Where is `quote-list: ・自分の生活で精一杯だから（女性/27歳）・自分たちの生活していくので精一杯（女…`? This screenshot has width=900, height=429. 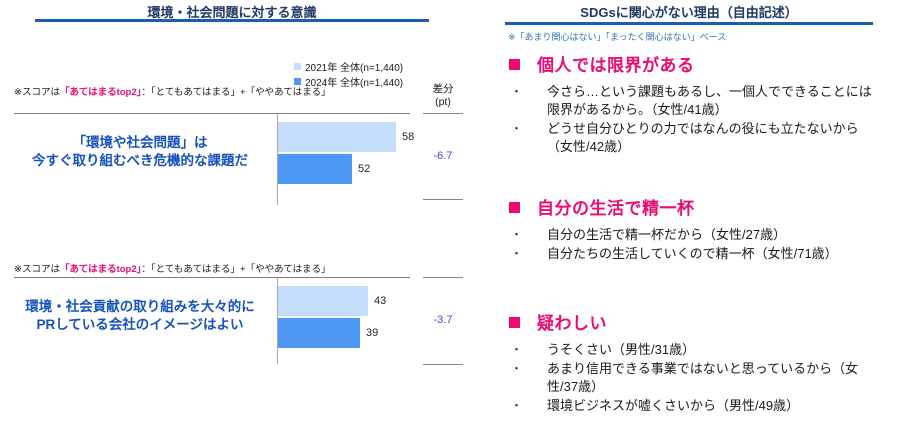 quote-list: ・自分の生活で精一杯だから（女性/27歳）・自分たちの生活していくので精一杯（女… is located at coordinates (700, 244).